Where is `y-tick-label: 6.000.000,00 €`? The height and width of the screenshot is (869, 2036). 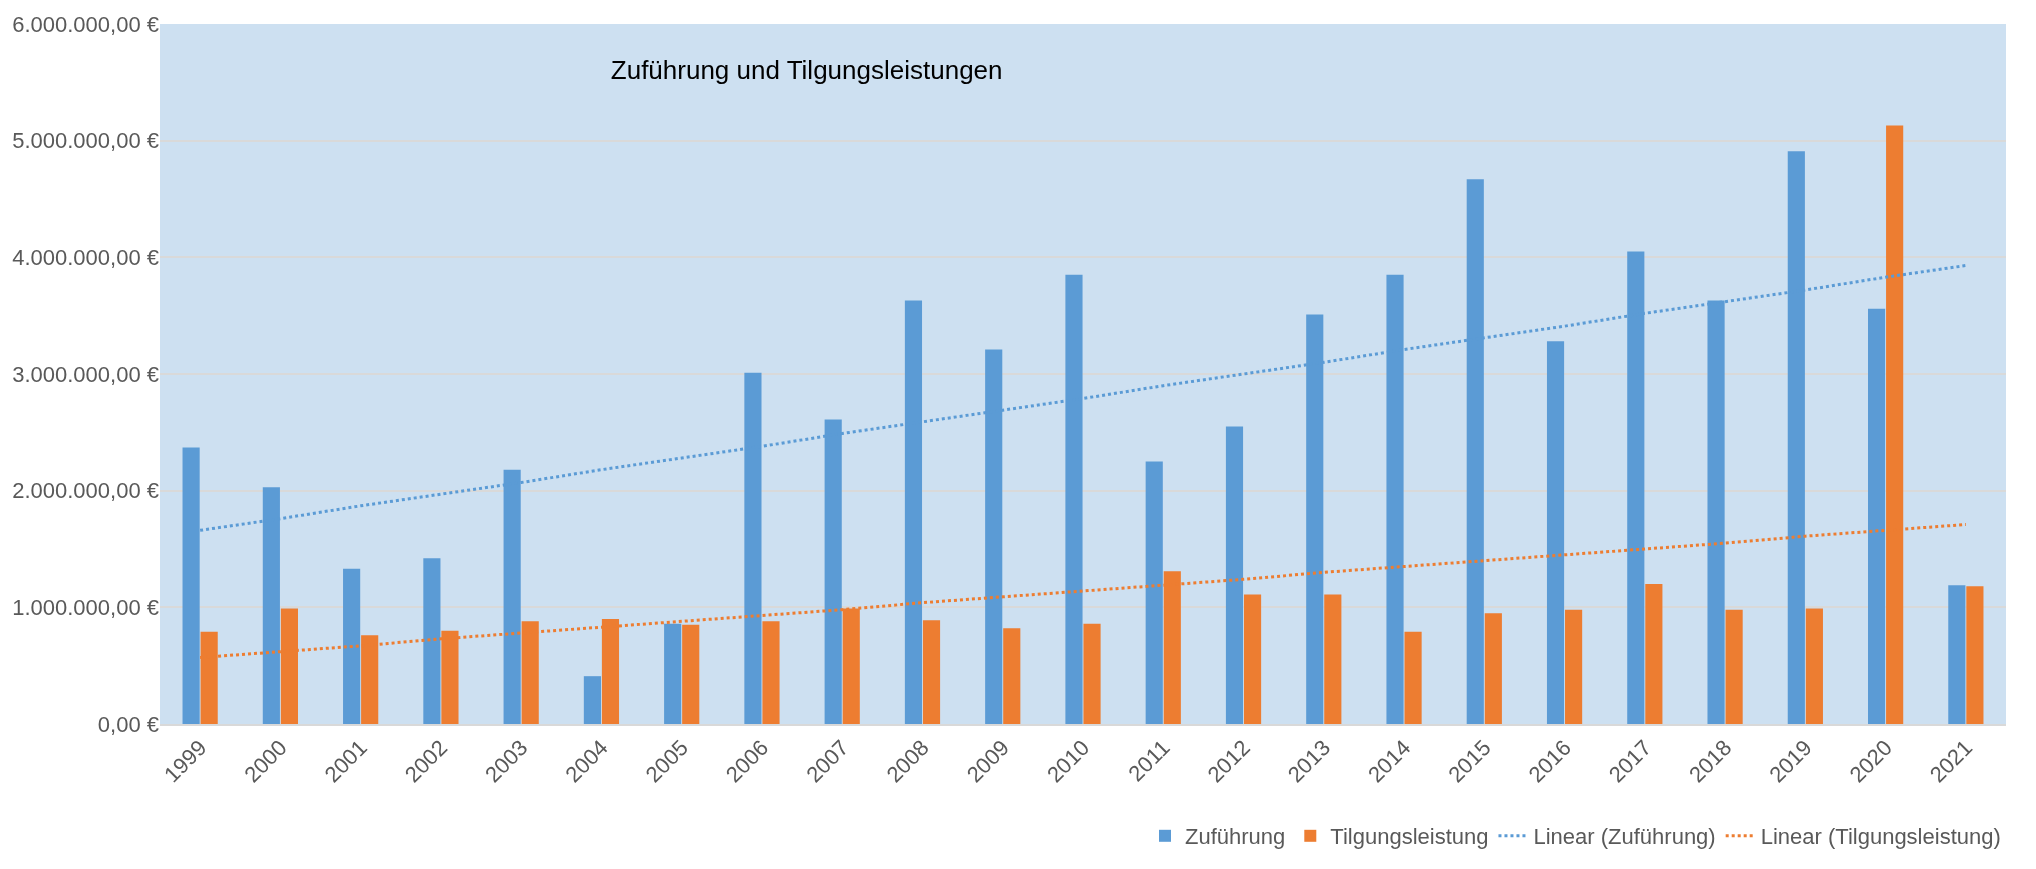 y-tick-label: 6.000.000,00 € is located at coordinates (85, 24).